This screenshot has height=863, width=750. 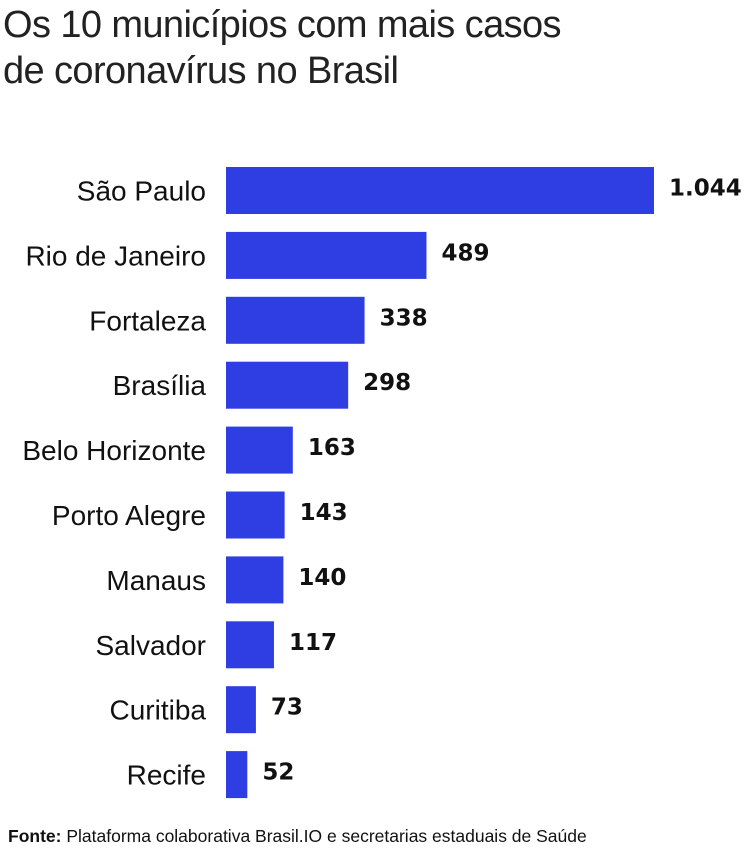 I want to click on value-label-recife: 52, so click(x=278, y=773).